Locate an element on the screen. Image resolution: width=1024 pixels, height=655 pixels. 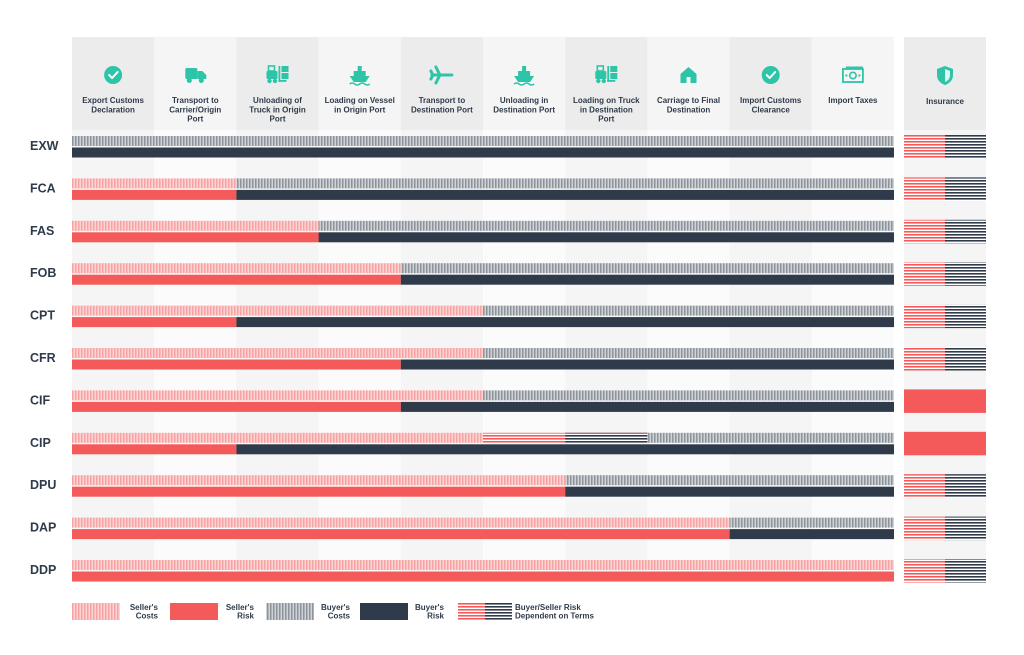
stage-label-line: Transport to is located at coordinates (195, 100).